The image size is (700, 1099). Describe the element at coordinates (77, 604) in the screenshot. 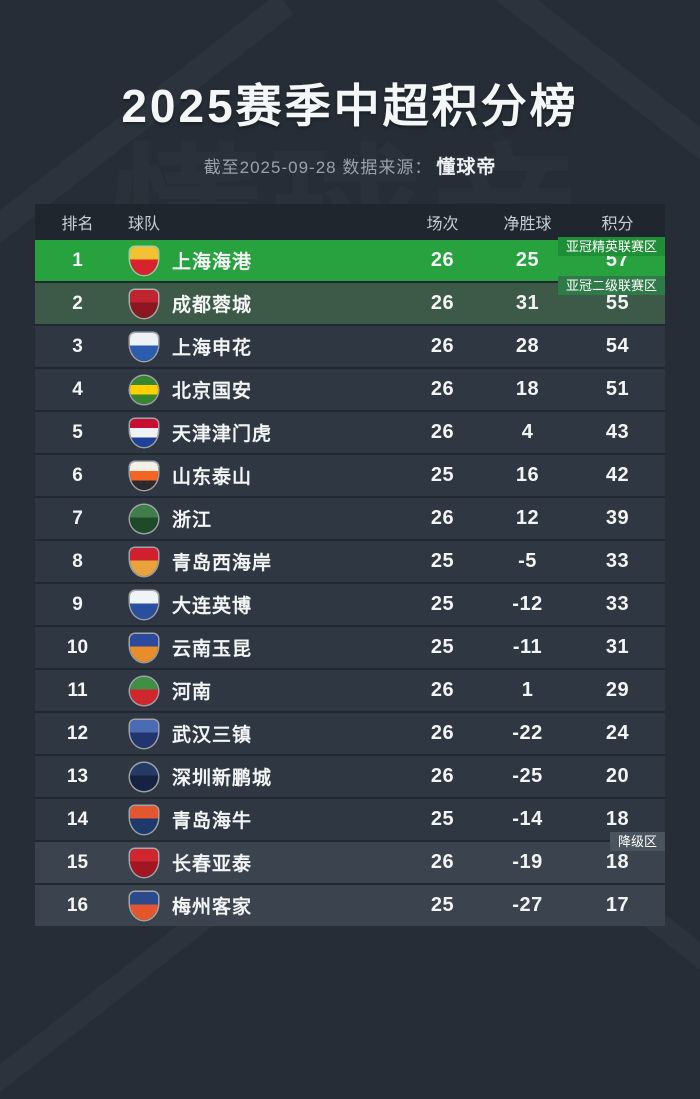

I see `rank-cell: 9` at that location.